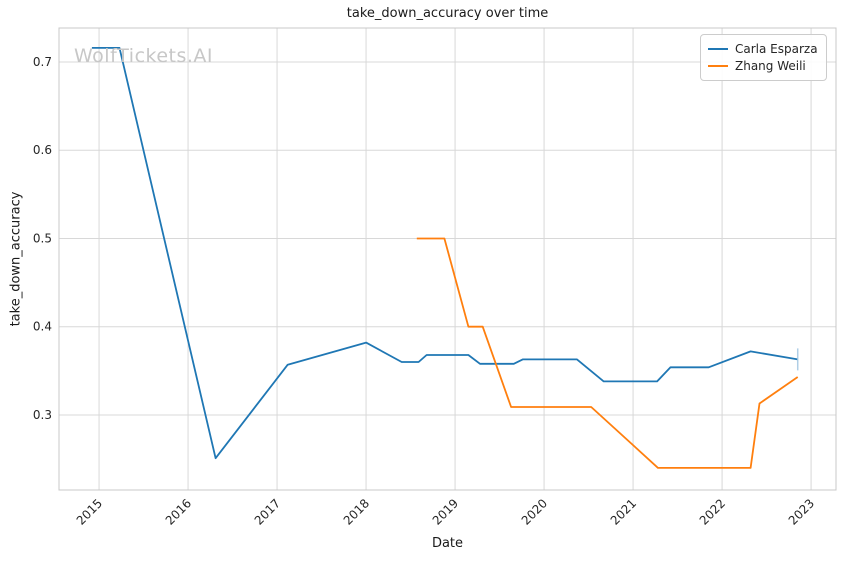  What do you see at coordinates (801, 511) in the screenshot?
I see `x-tick-label: 2023` at bounding box center [801, 511].